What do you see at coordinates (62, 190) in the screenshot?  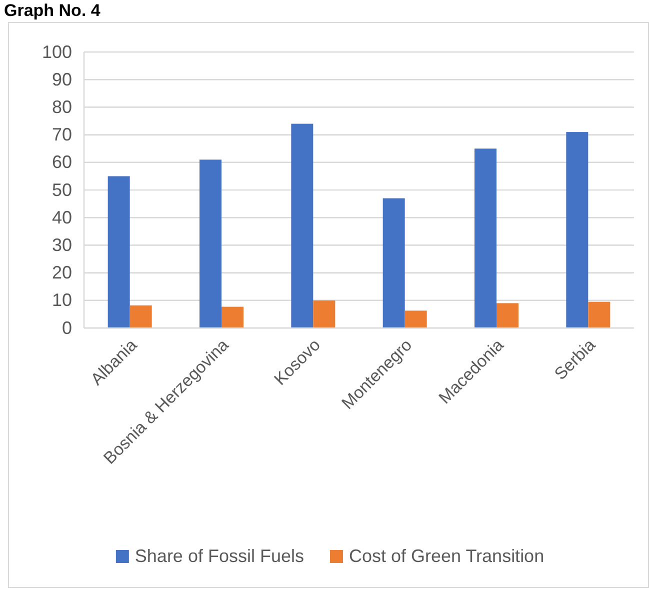 I see `y-tick-label: 50` at bounding box center [62, 190].